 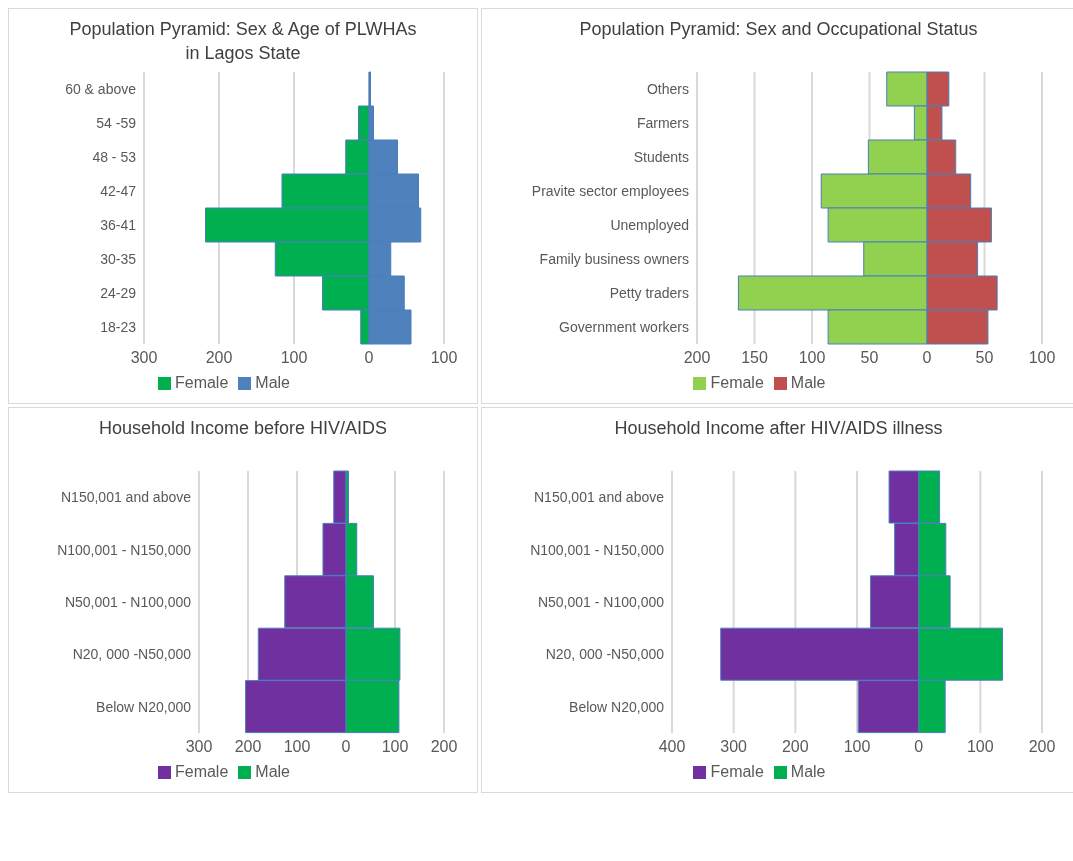 What do you see at coordinates (661, 156) in the screenshot?
I see `y-tick-label: Students` at bounding box center [661, 156].